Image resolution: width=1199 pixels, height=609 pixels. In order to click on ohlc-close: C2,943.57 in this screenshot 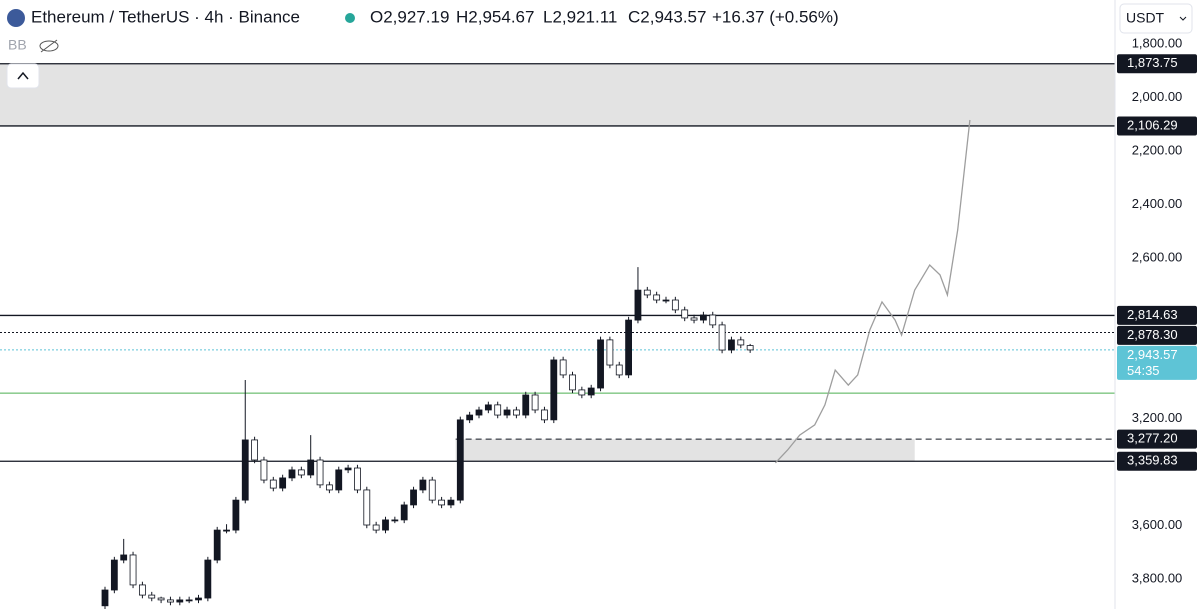, I will do `click(667, 16)`.